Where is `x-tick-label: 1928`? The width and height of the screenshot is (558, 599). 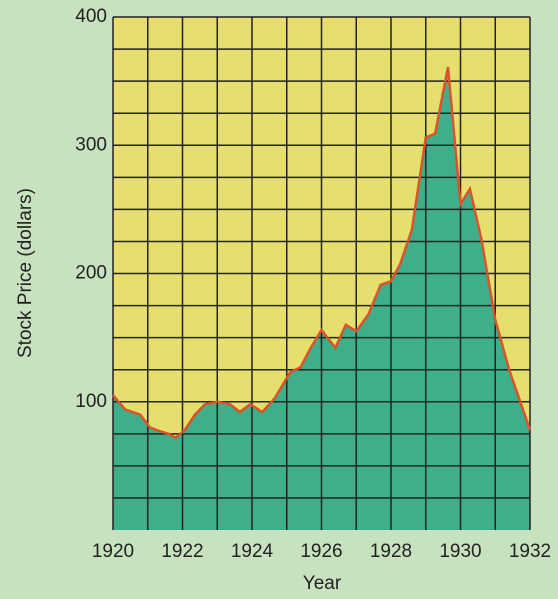 x-tick-label: 1928 is located at coordinates (391, 551).